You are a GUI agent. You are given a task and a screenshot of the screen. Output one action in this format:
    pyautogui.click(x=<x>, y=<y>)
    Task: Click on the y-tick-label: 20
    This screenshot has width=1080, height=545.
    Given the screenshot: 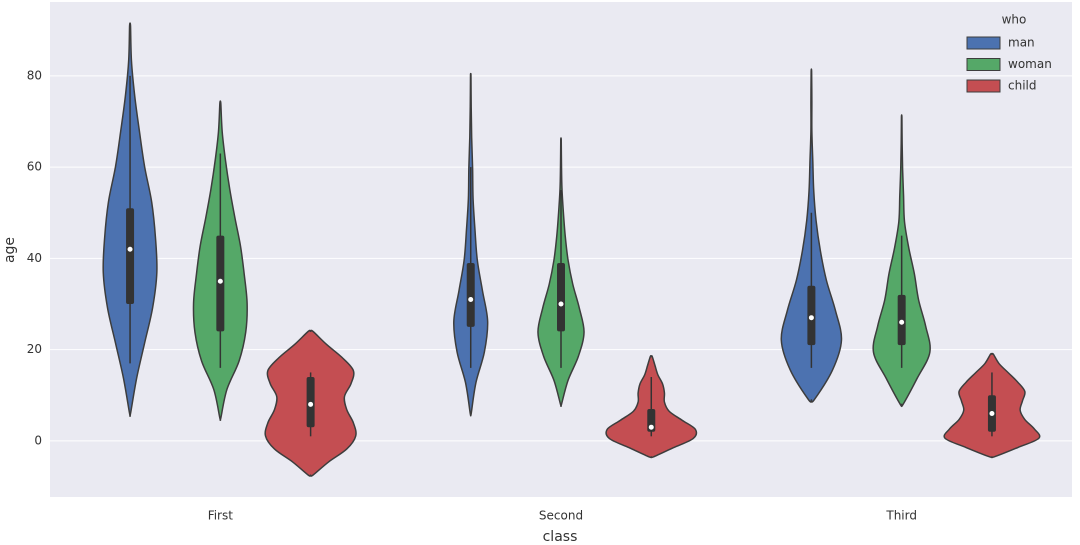 What is the action you would take?
    pyautogui.click(x=34, y=349)
    